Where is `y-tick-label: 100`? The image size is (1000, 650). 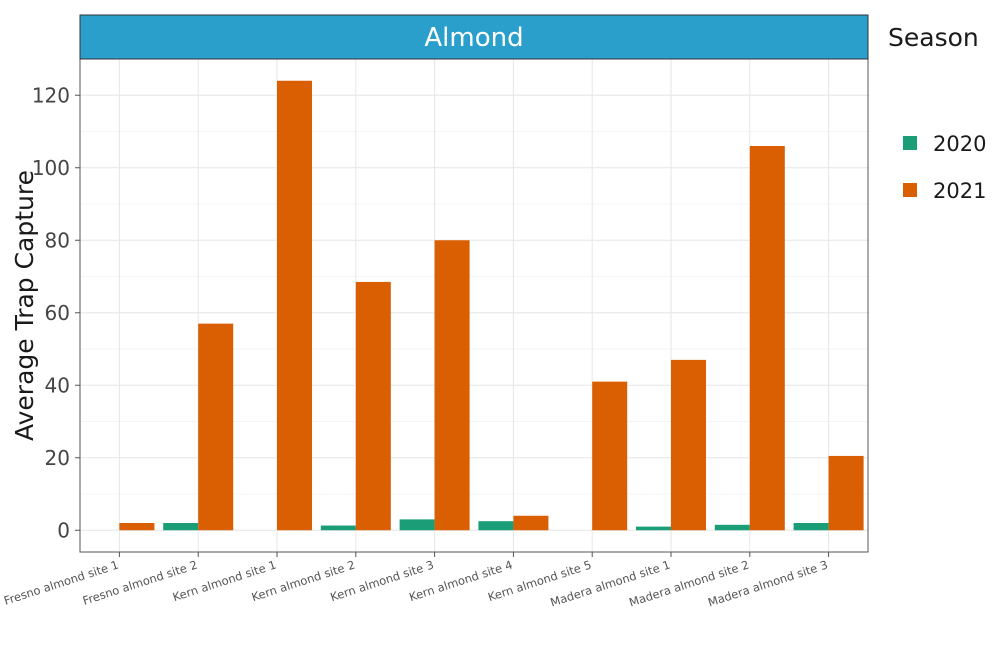 y-tick-label: 100 is located at coordinates (51, 168).